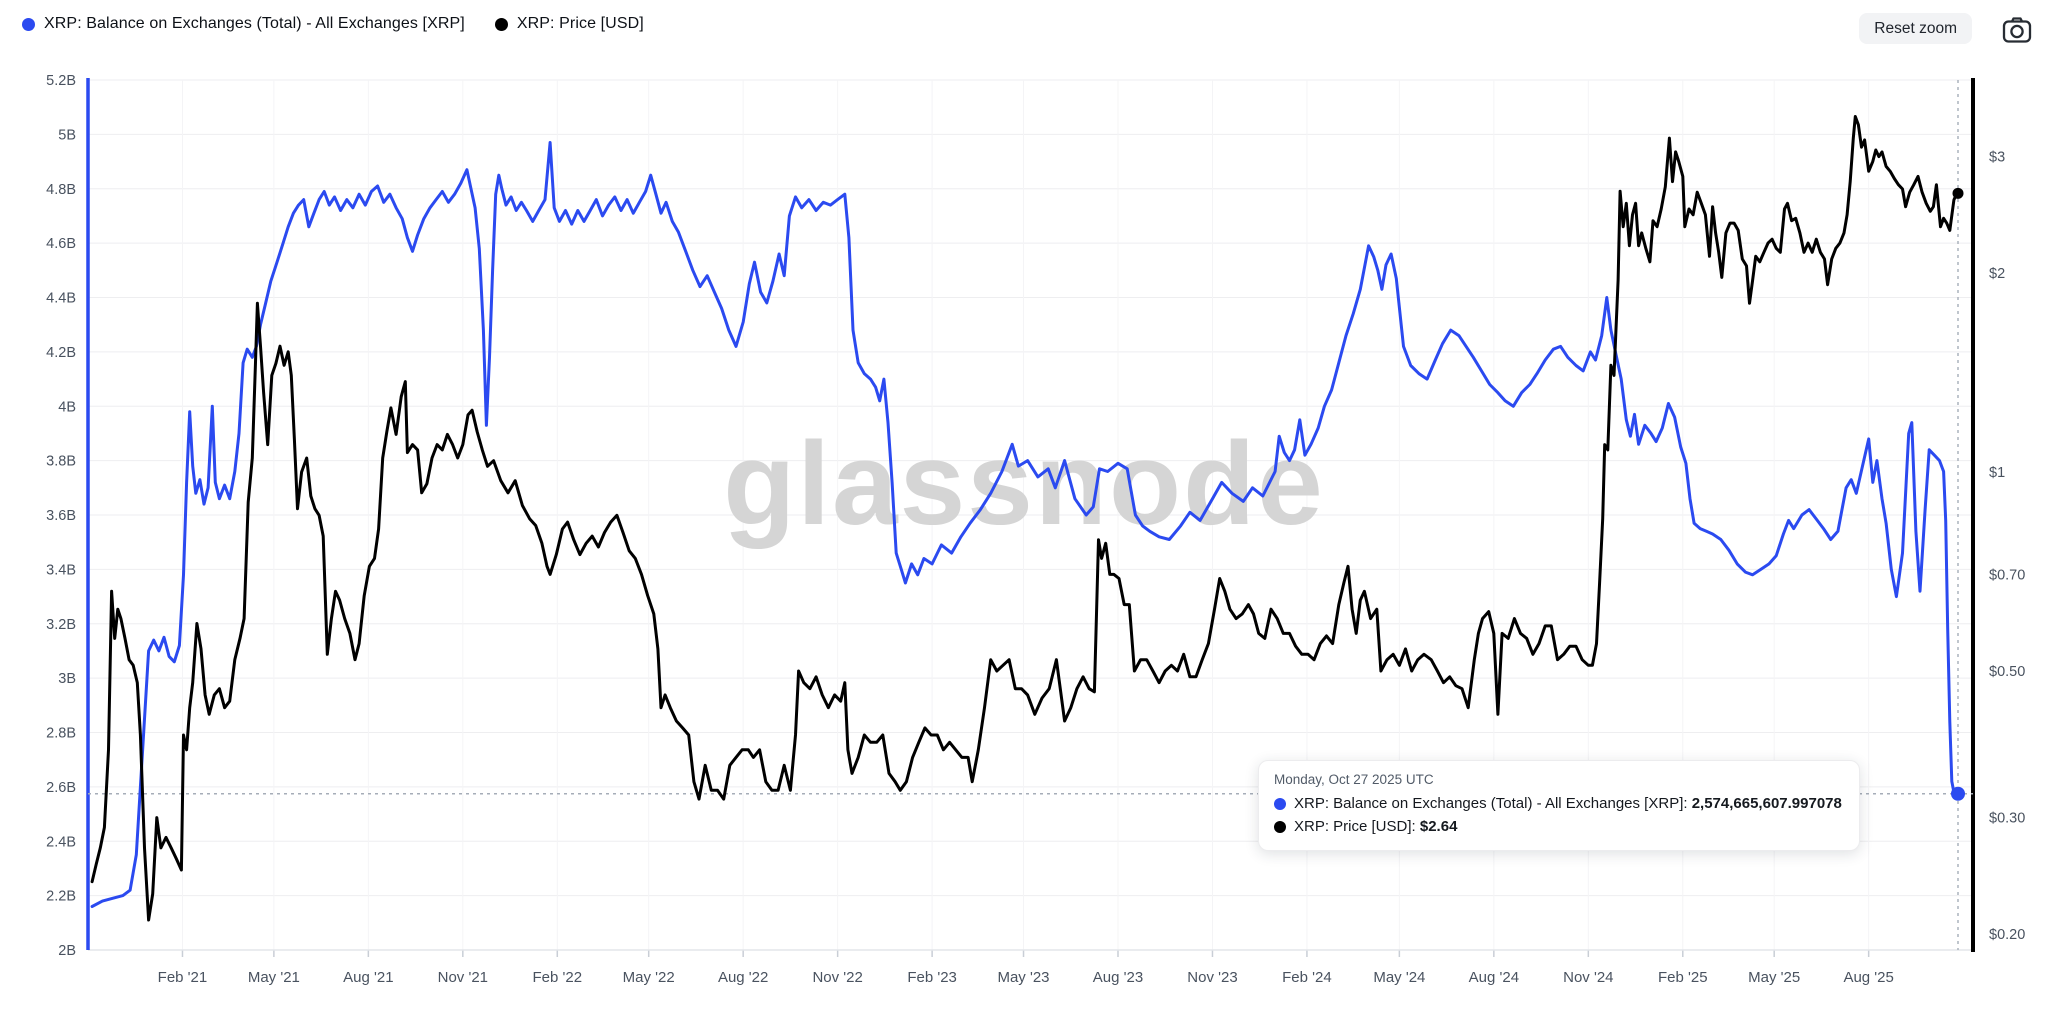 Image resolution: width=2048 pixels, height=1028 pixels. I want to click on price-last-point-marker, so click(1958, 193).